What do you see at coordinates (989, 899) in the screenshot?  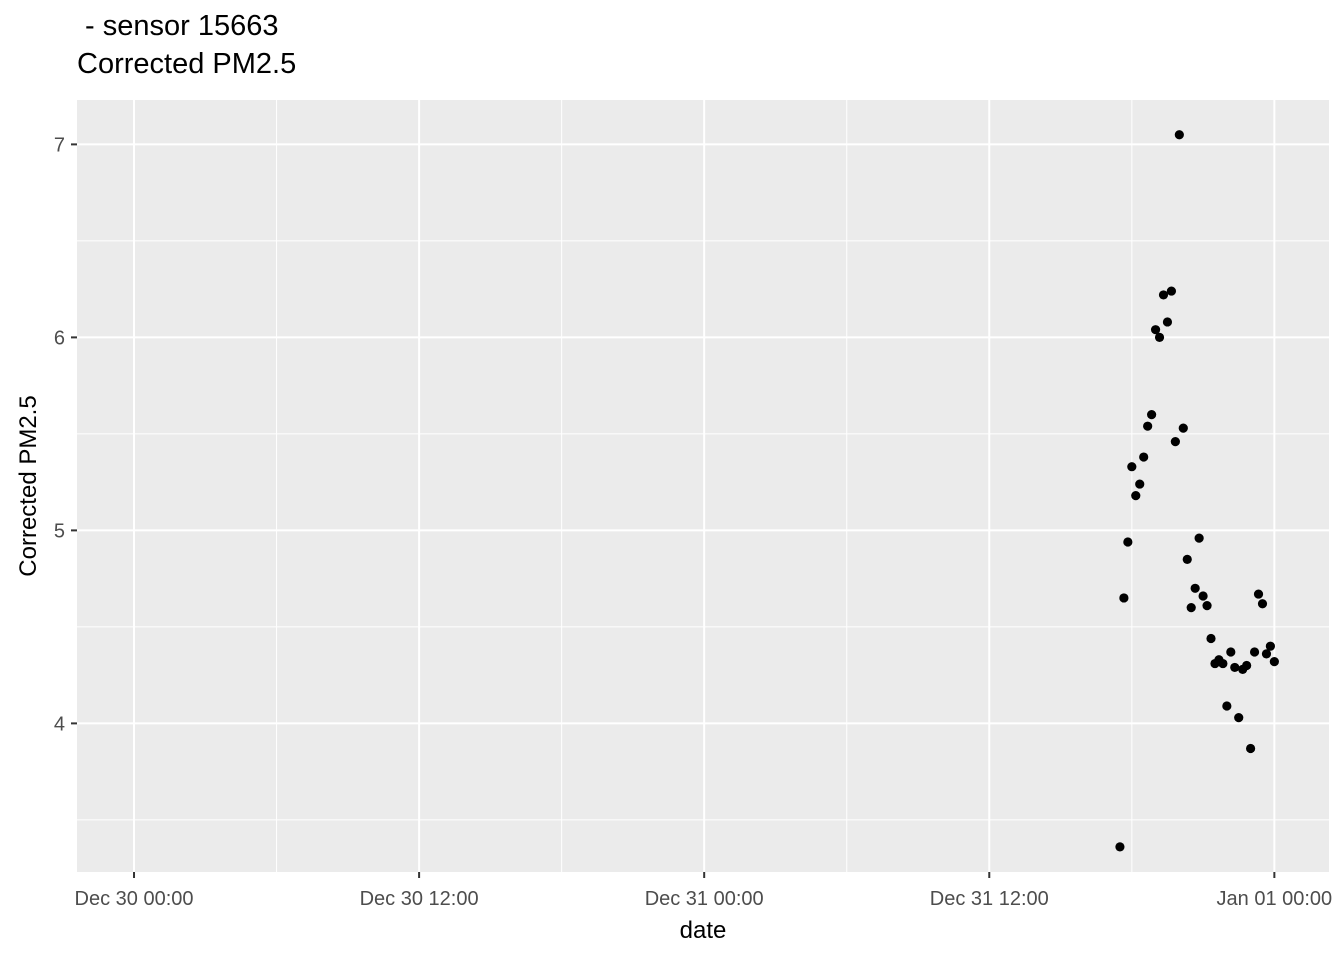 I see `x-tick-label: Dec 31 12:00` at bounding box center [989, 899].